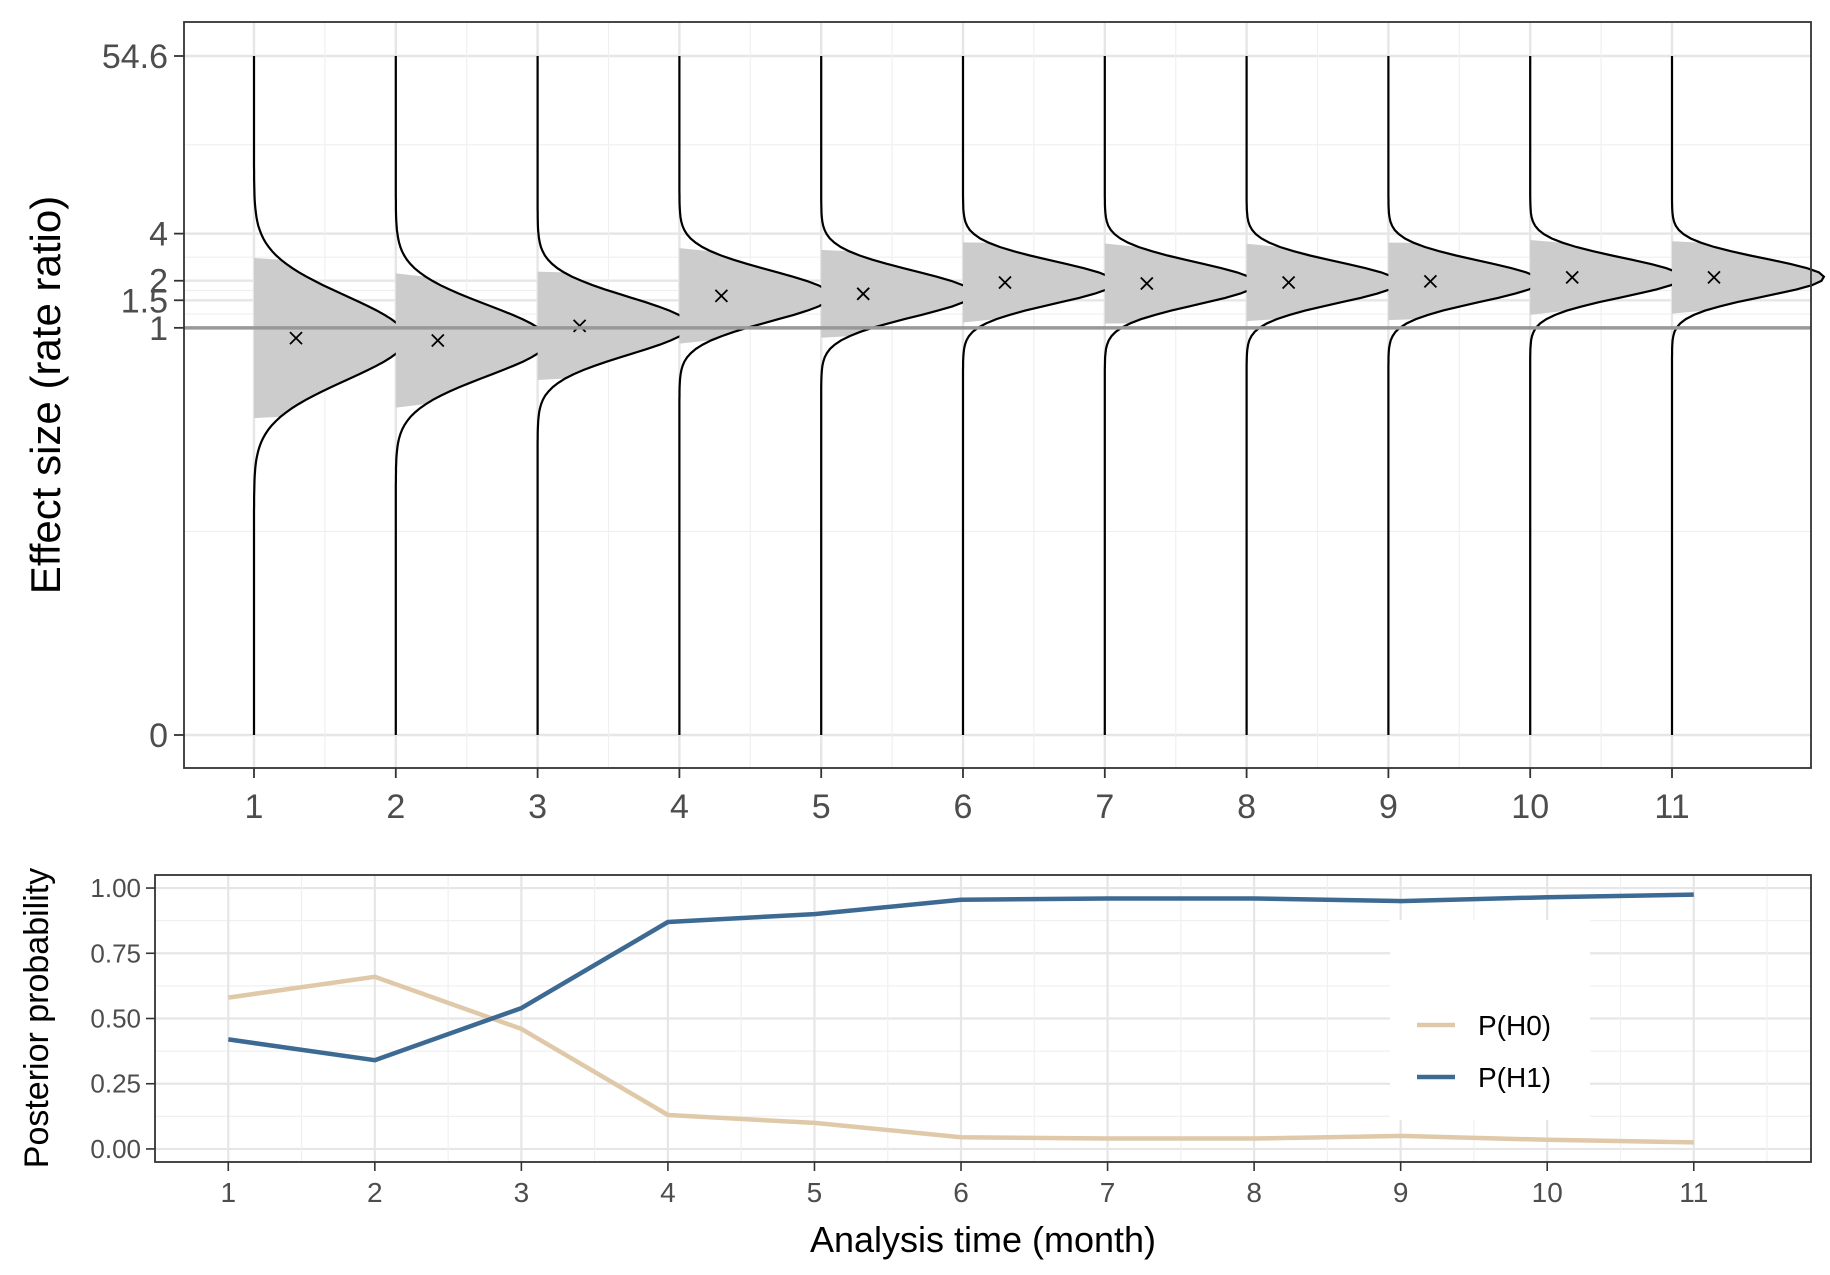 Image resolution: width=1830 pixels, height=1275 pixels. What do you see at coordinates (115, 953) in the screenshot?
I see `y-tick-label: 0.75` at bounding box center [115, 953].